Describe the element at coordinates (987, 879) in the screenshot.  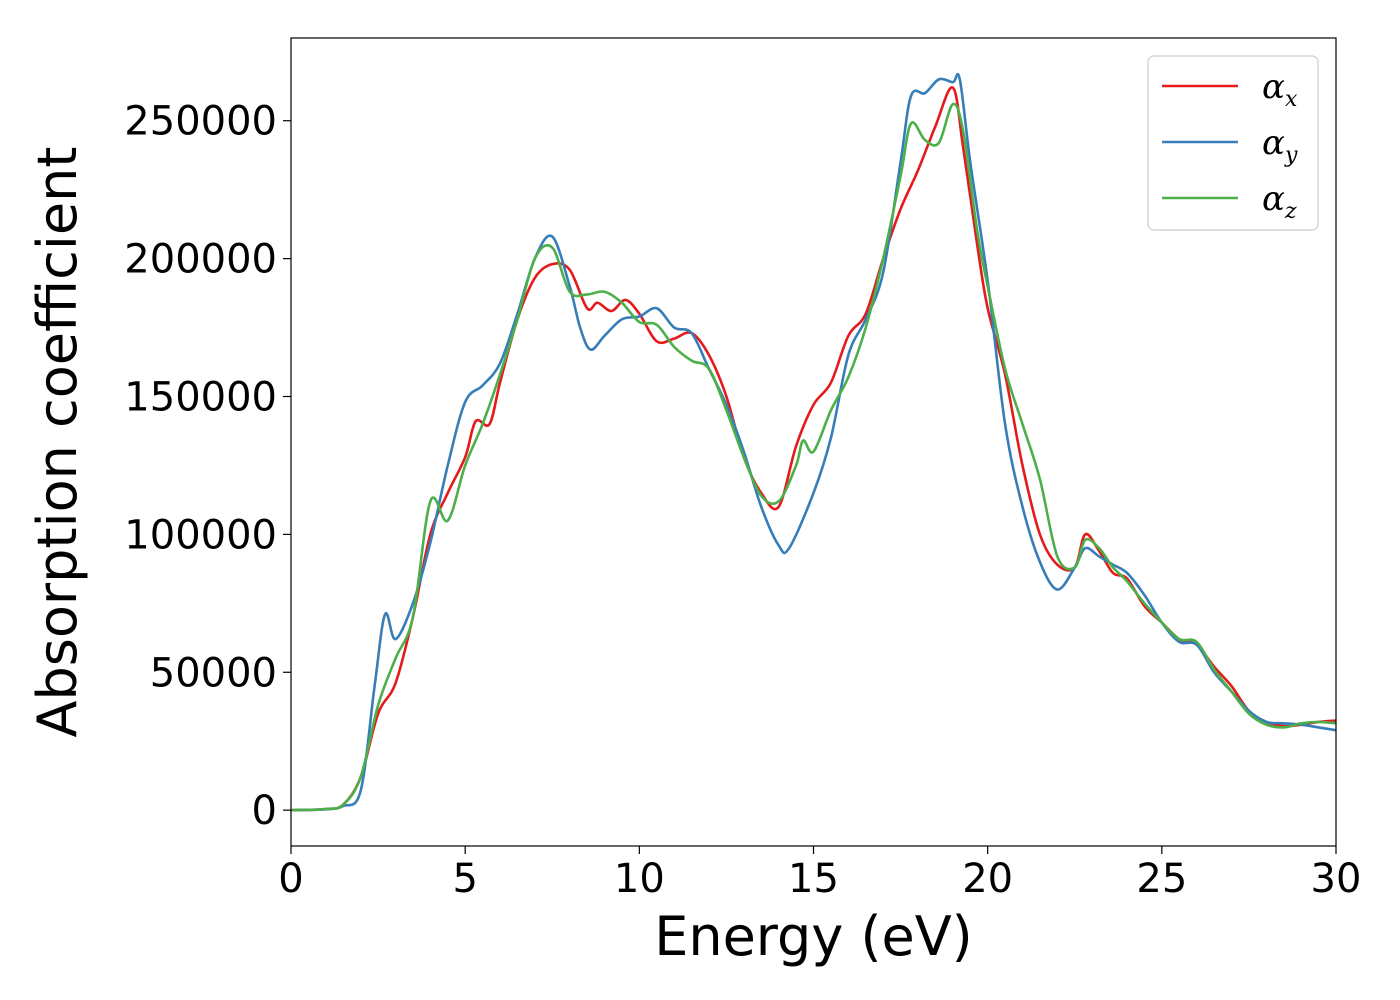
I see `x-tick-label: 20` at that location.